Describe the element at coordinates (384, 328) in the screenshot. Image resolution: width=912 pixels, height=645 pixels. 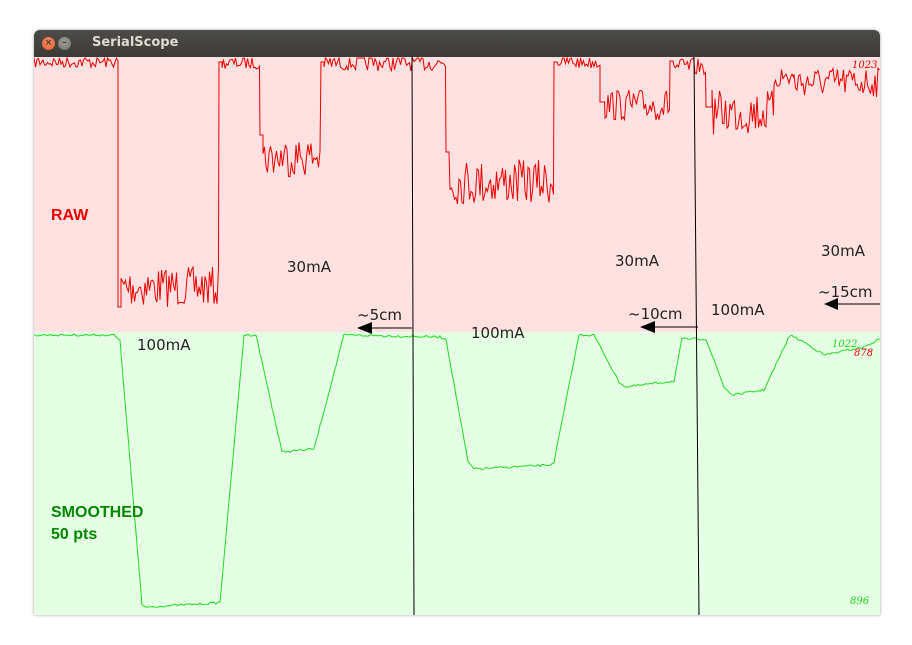
I see `arrow-5cm` at that location.